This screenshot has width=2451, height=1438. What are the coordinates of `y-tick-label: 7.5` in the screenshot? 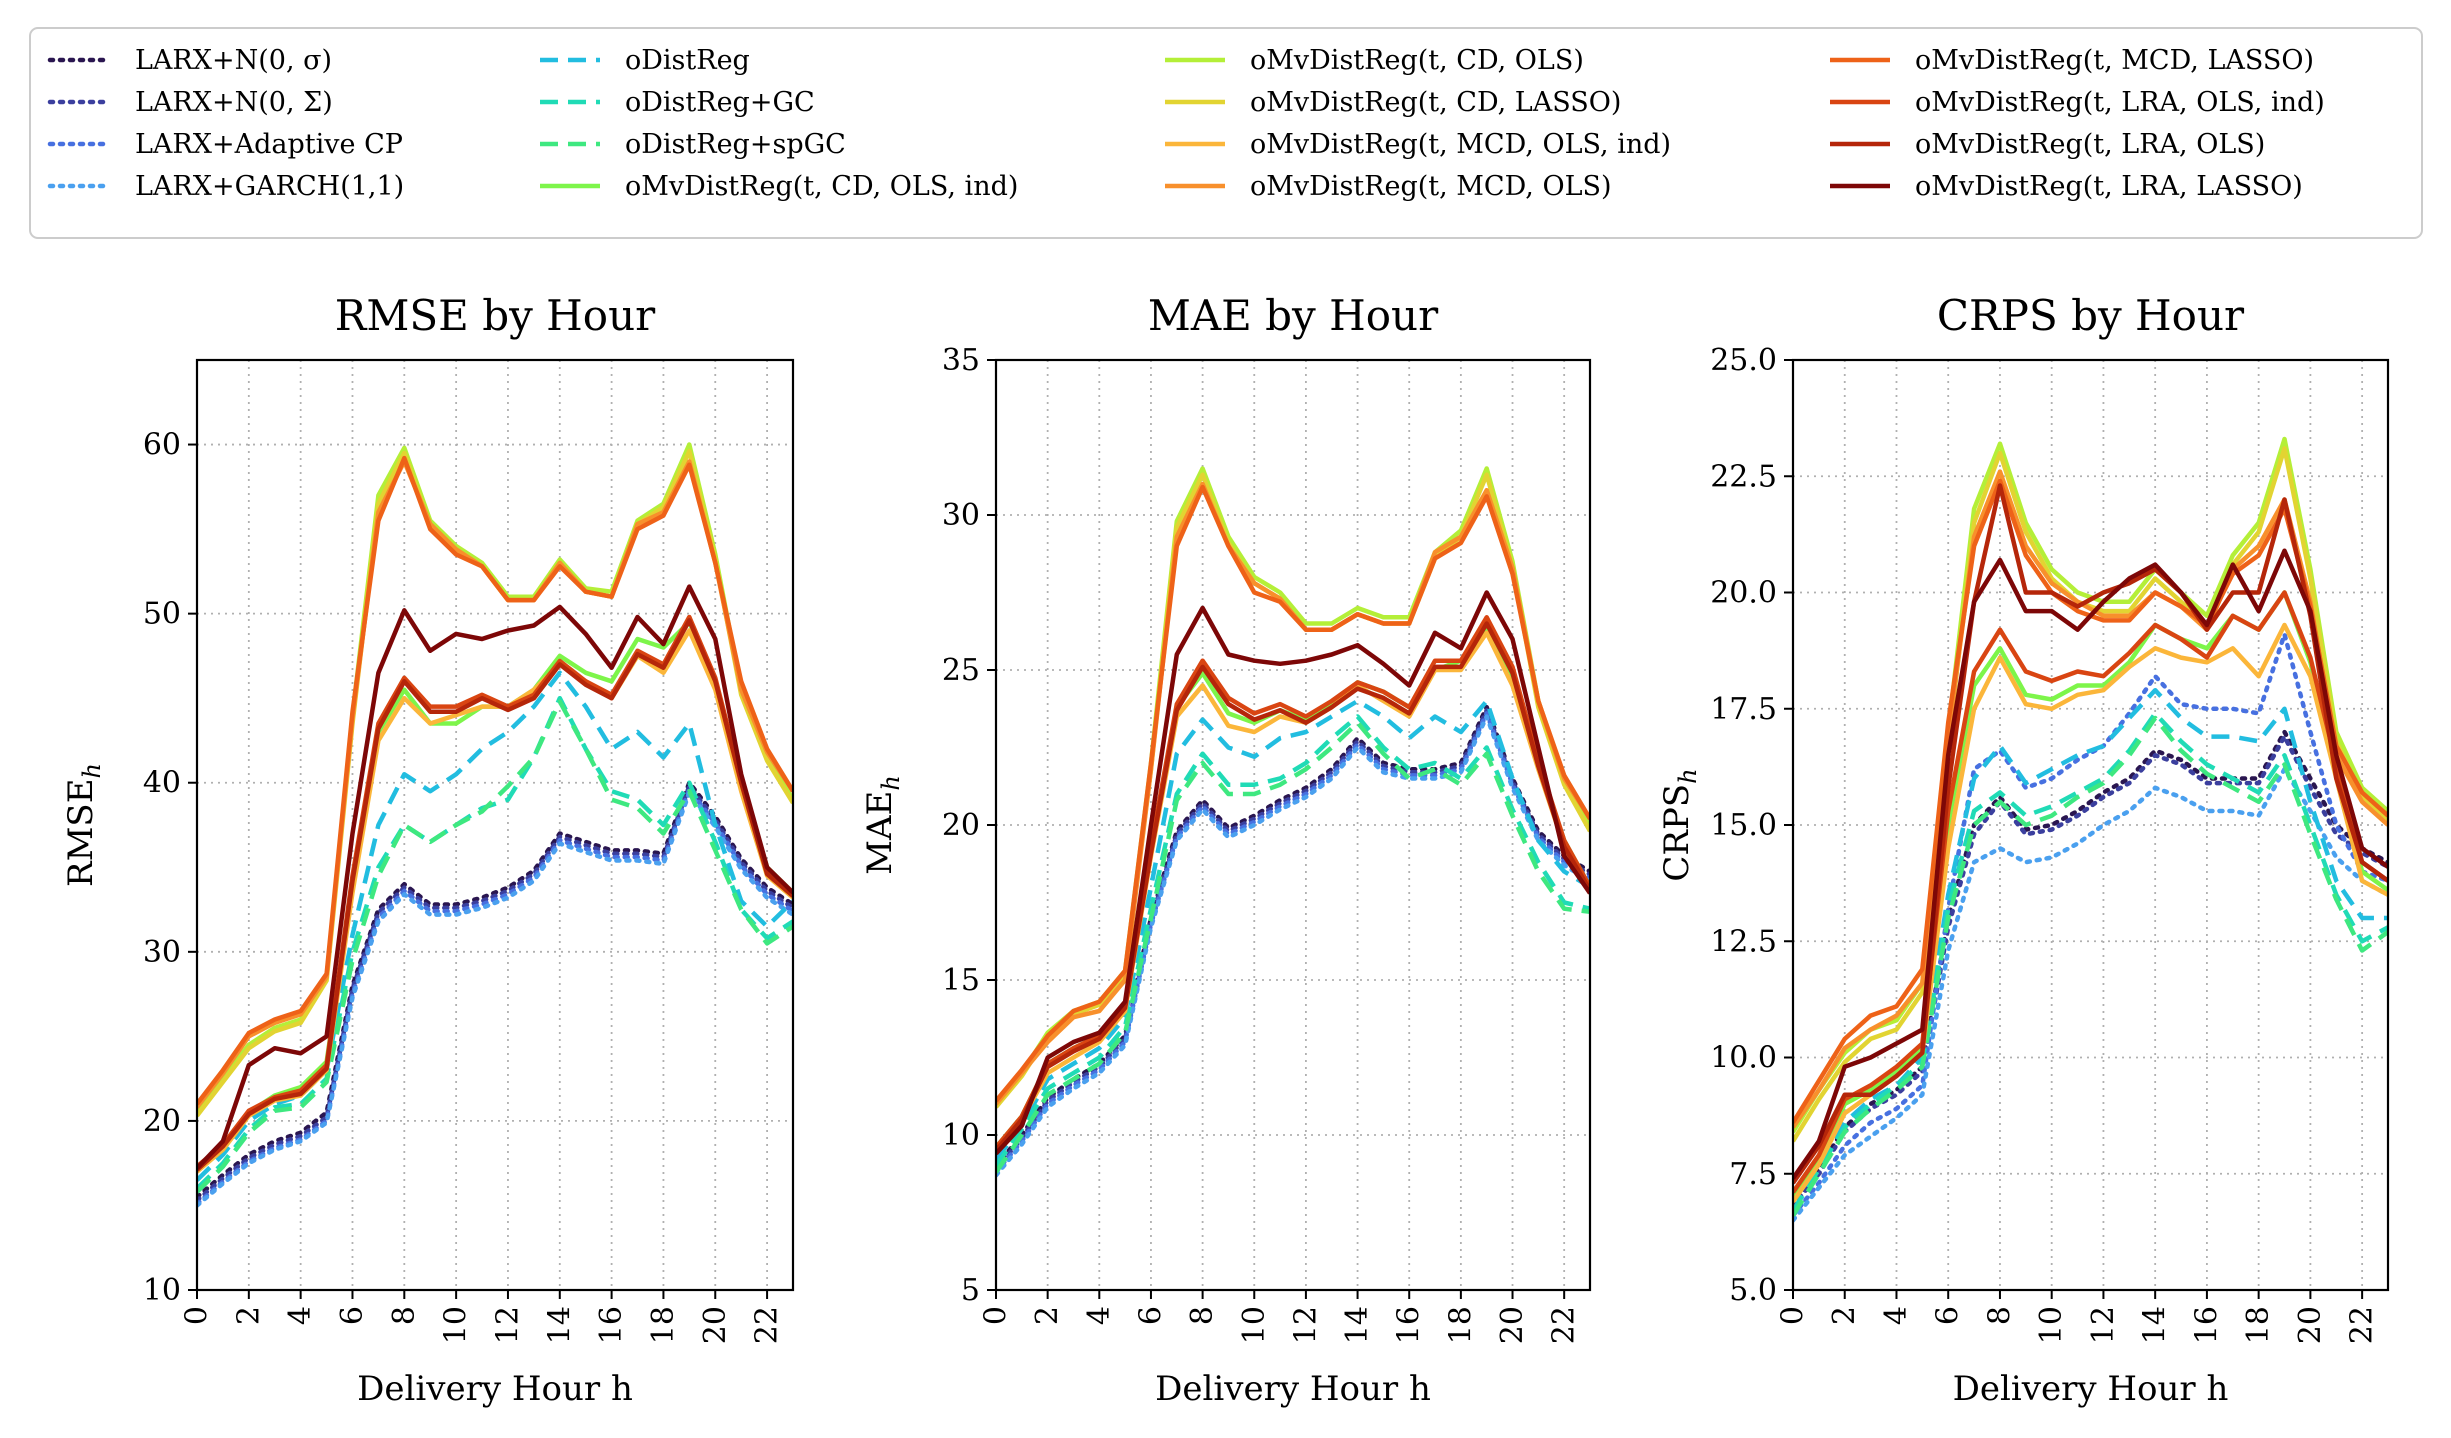 It's located at (1753, 1174).